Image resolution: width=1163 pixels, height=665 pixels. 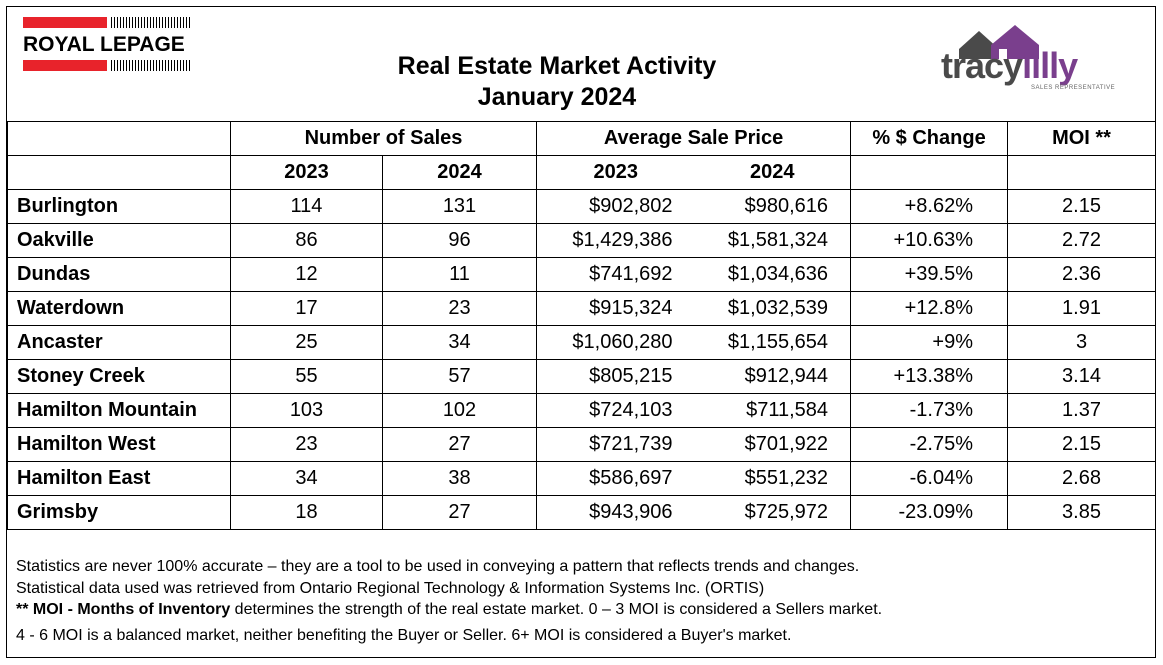 What do you see at coordinates (459, 240) in the screenshot?
I see `sales-2024-cell: 96` at bounding box center [459, 240].